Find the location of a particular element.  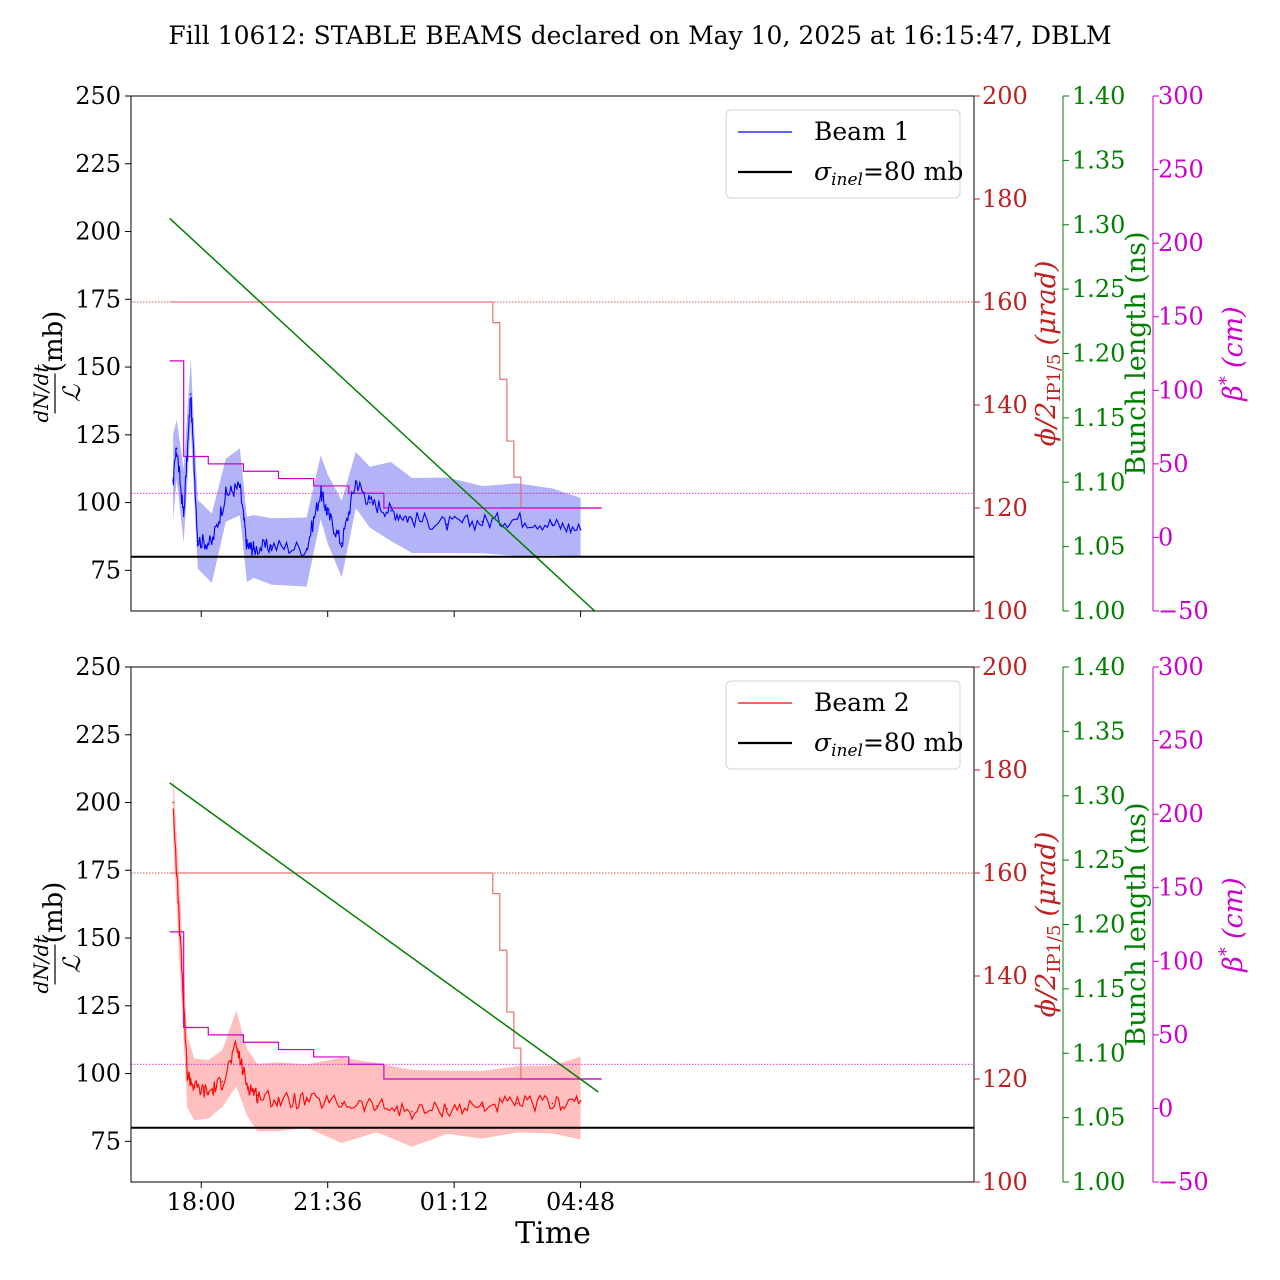

bunch-tick-label: 1.15 is located at coordinates (1098, 418).